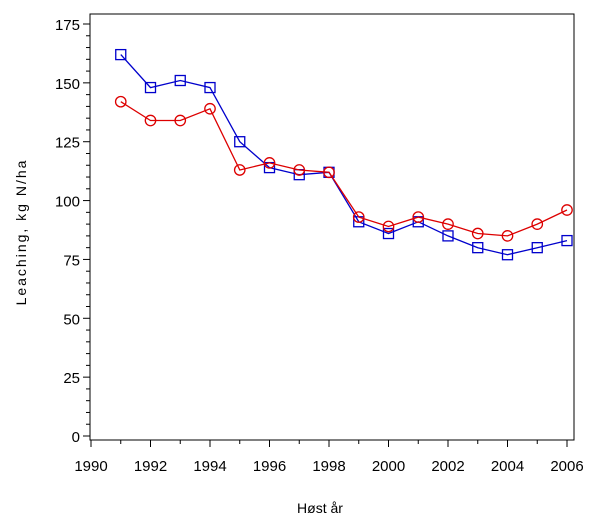 The height and width of the screenshot is (521, 591). I want to click on x-tick-label: 2002, so click(447, 466).